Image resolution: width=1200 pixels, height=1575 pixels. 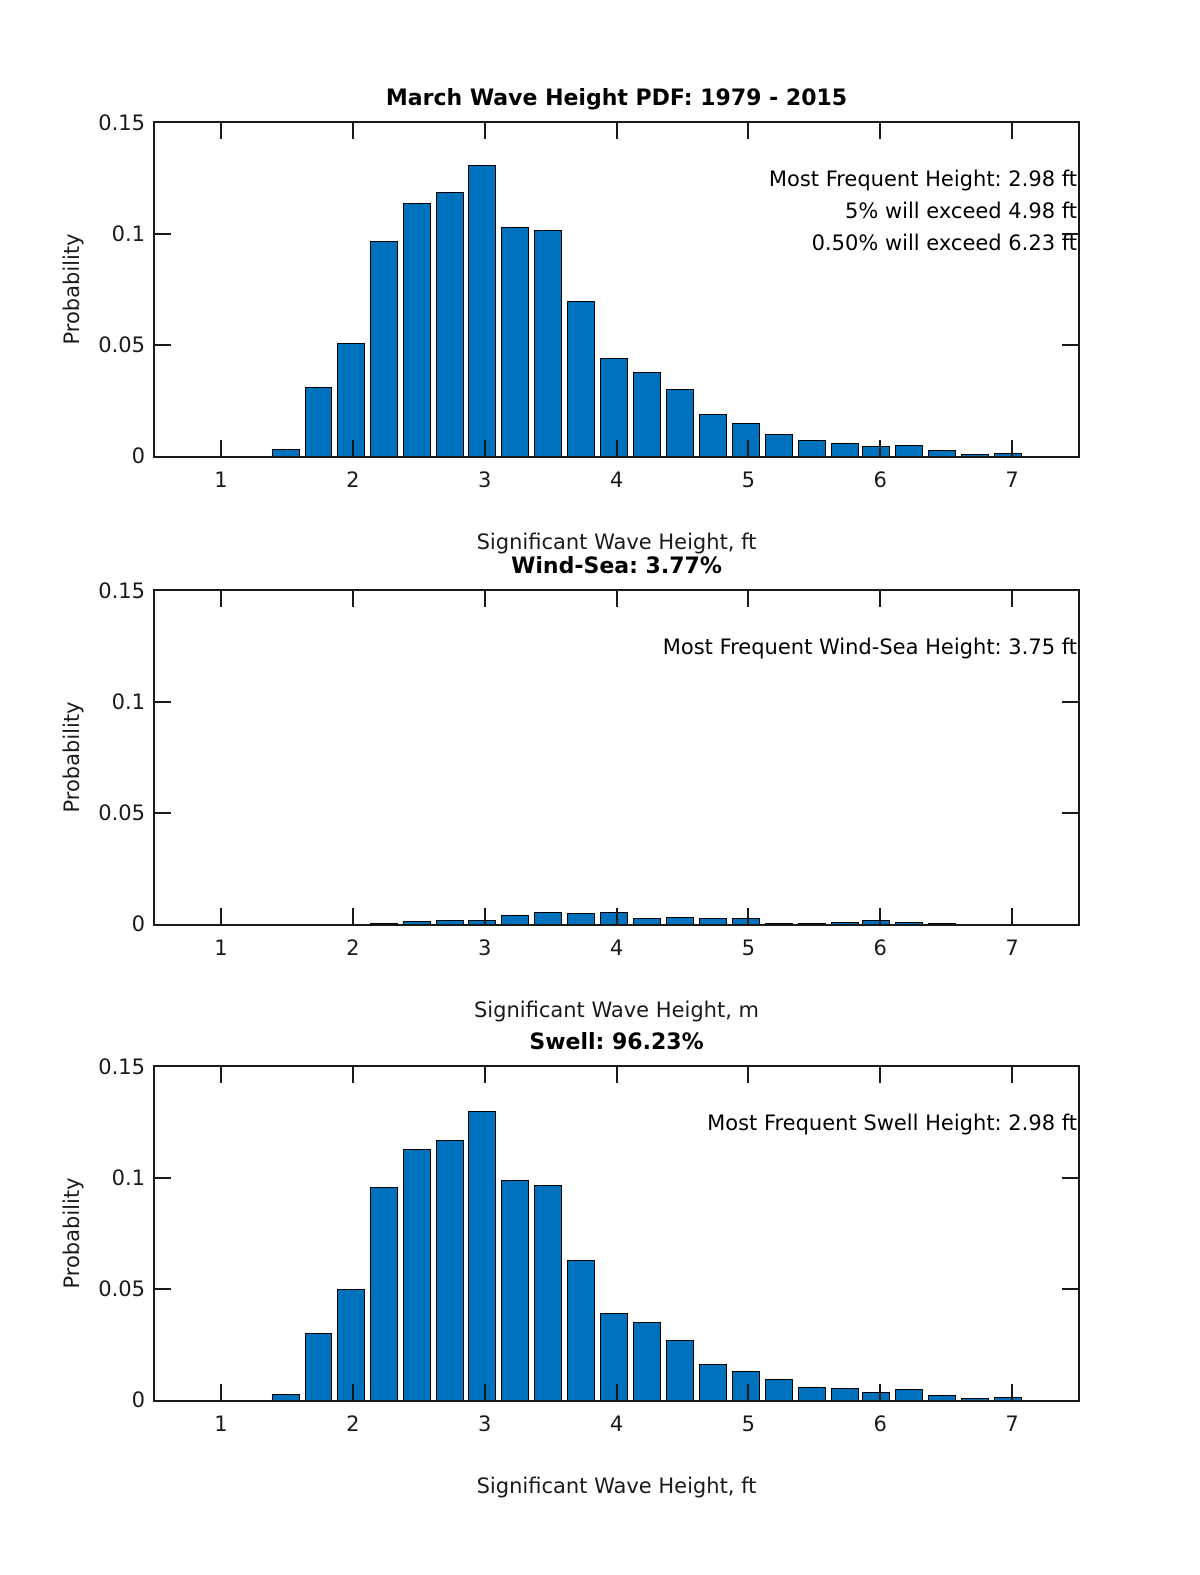 I want to click on x-tick-label: 5, so click(x=748, y=948).